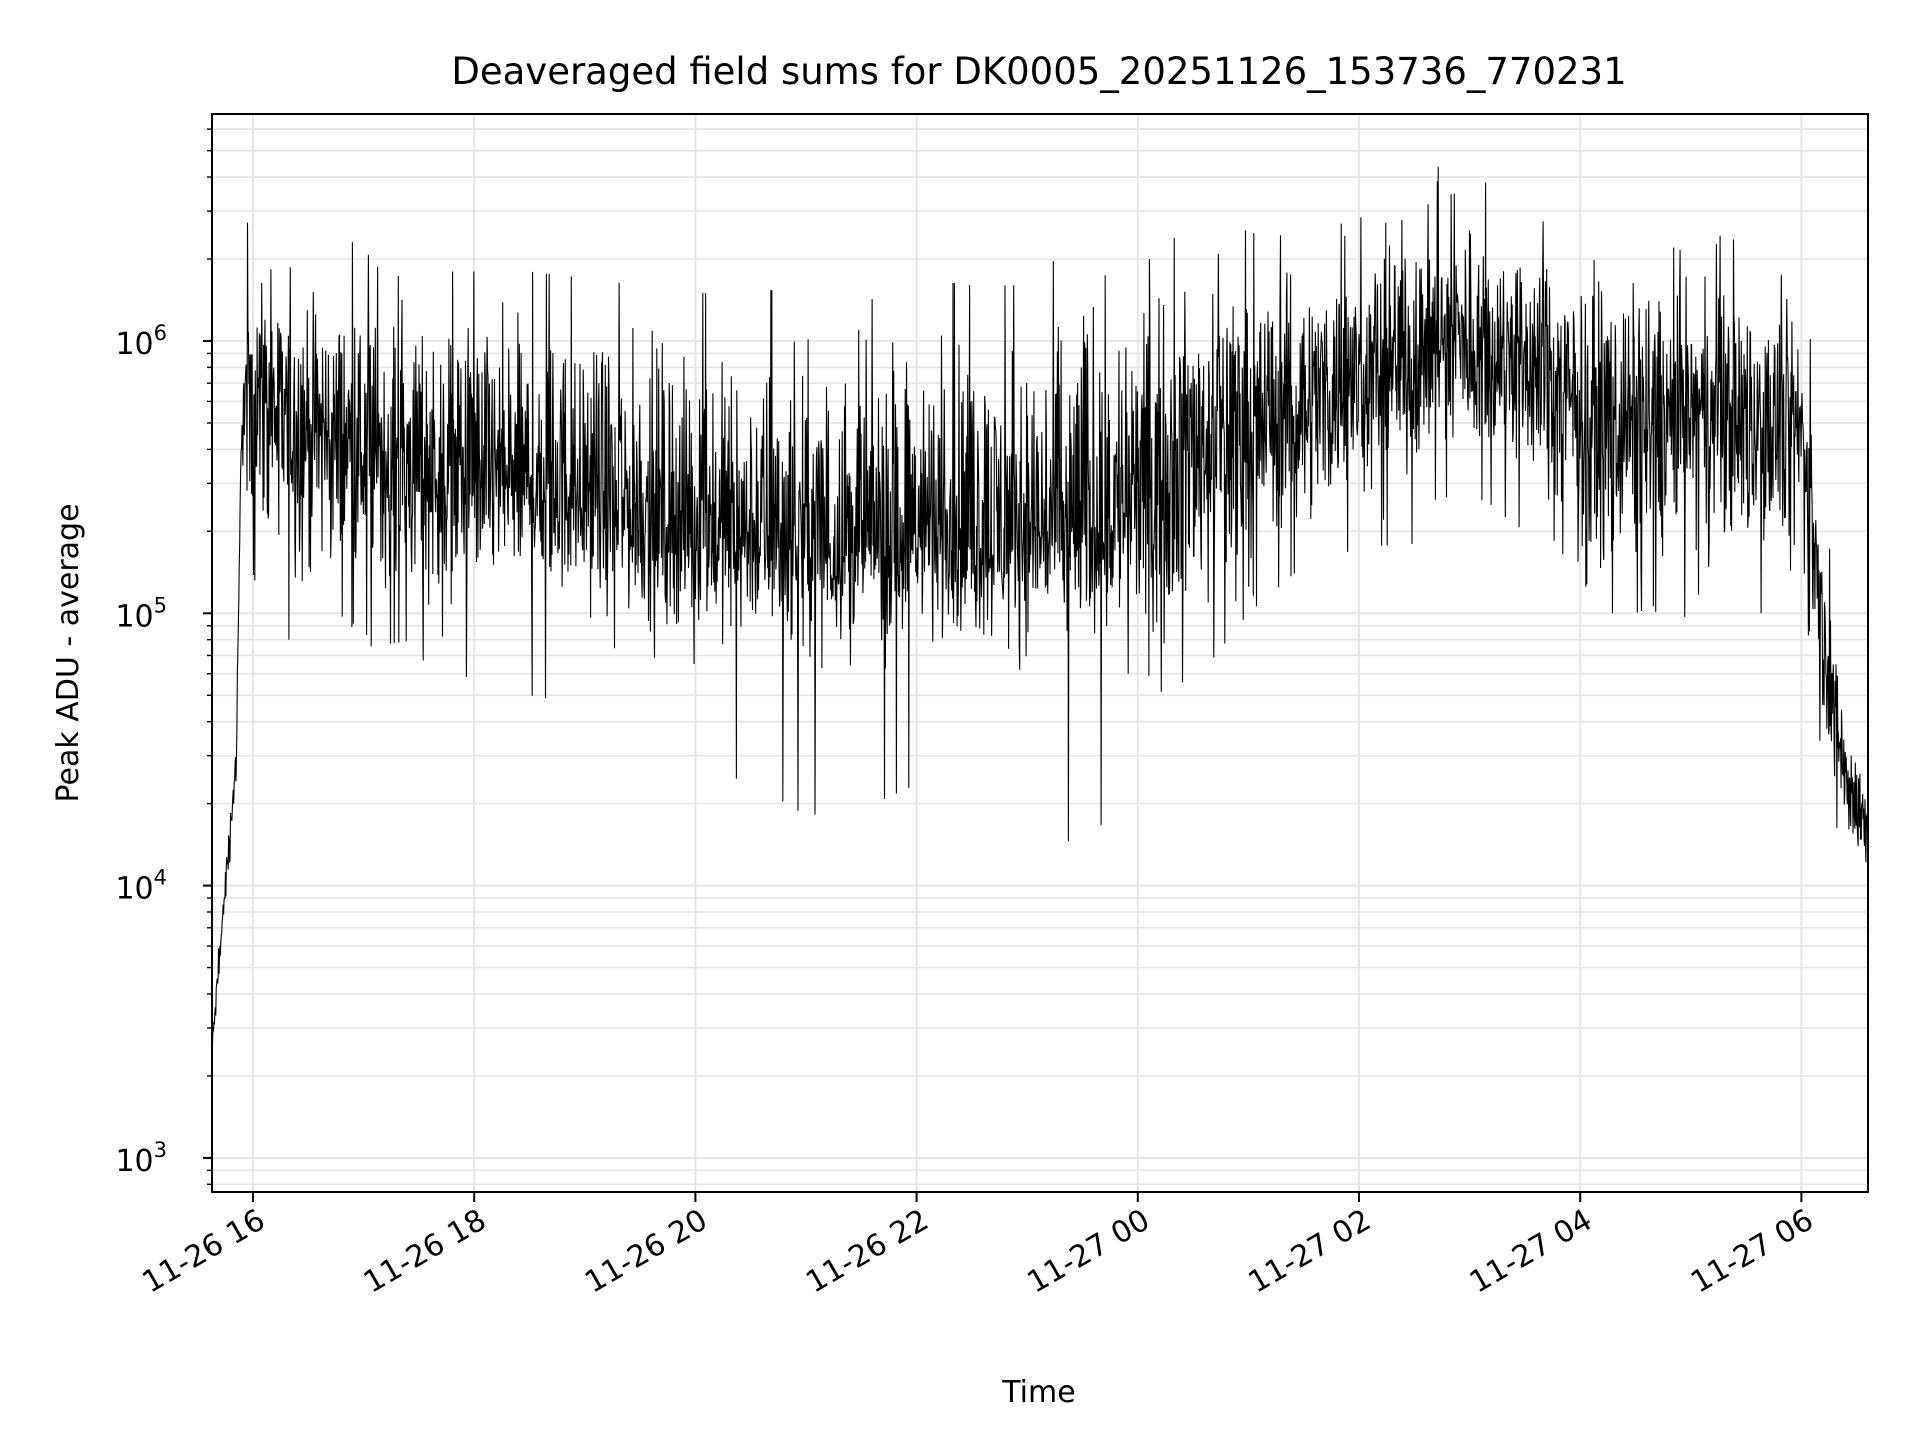 The width and height of the screenshot is (1920, 1440). What do you see at coordinates (646, 1252) in the screenshot?
I see `x-tick-label: 11-26 20` at bounding box center [646, 1252].